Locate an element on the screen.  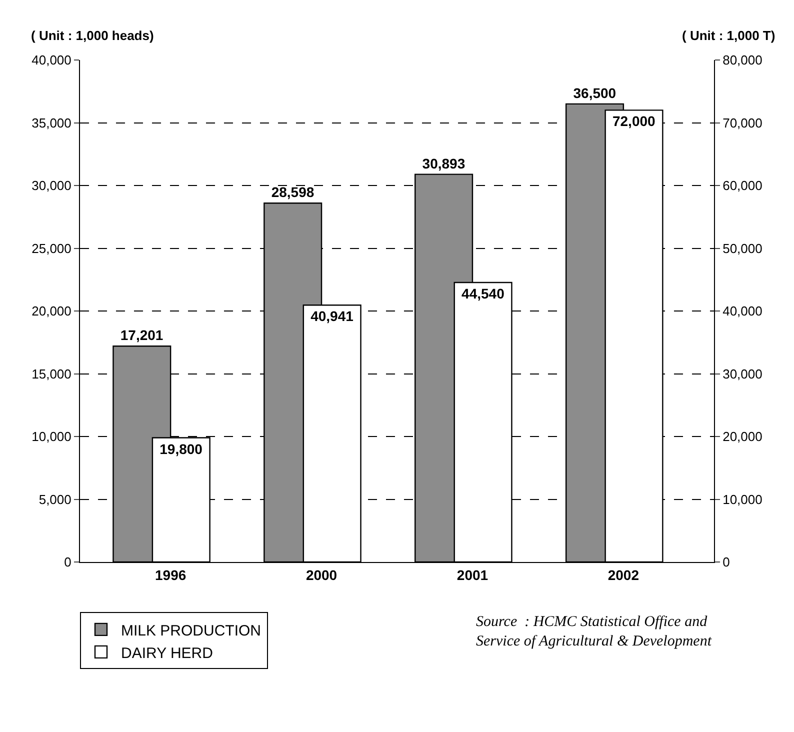
data-label: 40,941 is located at coordinates (332, 316).